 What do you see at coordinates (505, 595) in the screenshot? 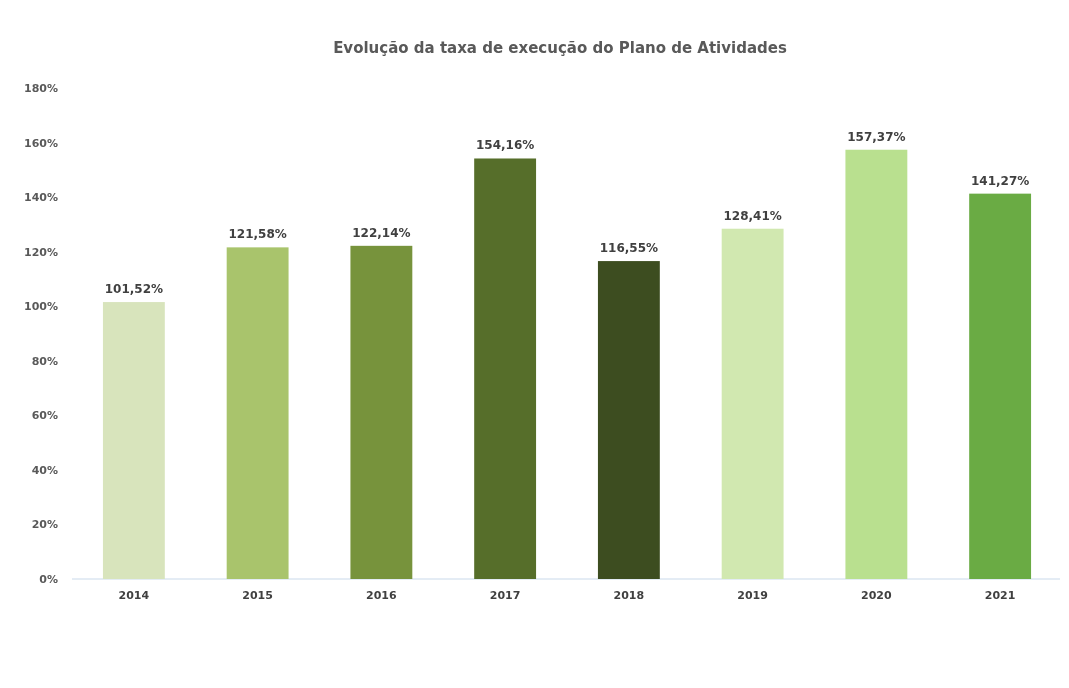
I see `x-tick-label: 2017` at bounding box center [505, 595].